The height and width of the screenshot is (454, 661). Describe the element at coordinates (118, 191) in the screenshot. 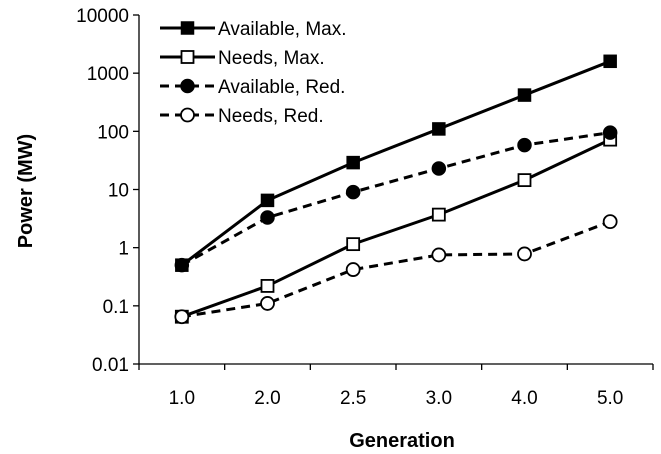

I see `y-tick-label: 10` at that location.